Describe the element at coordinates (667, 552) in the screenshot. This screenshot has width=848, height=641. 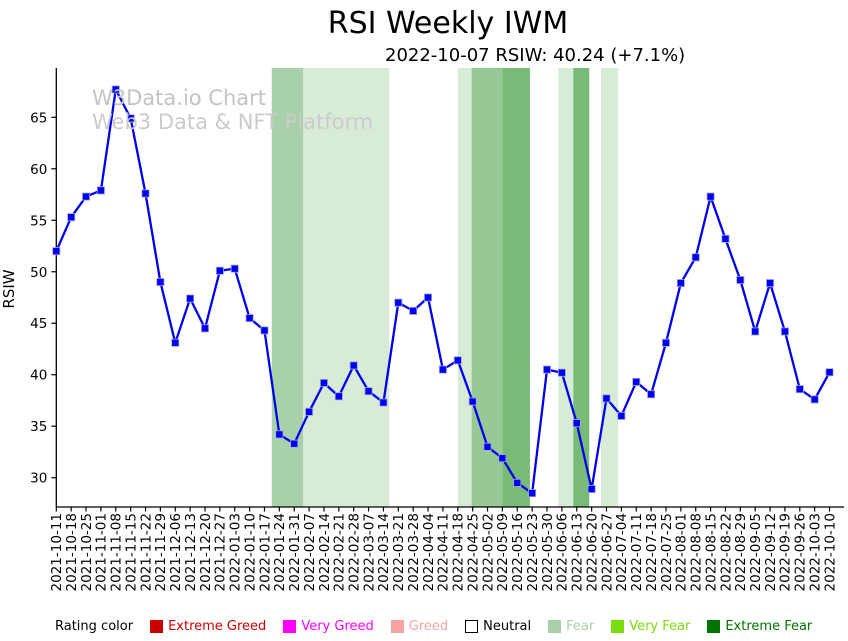
I see `x-tick-label: 2022-07-25` at that location.